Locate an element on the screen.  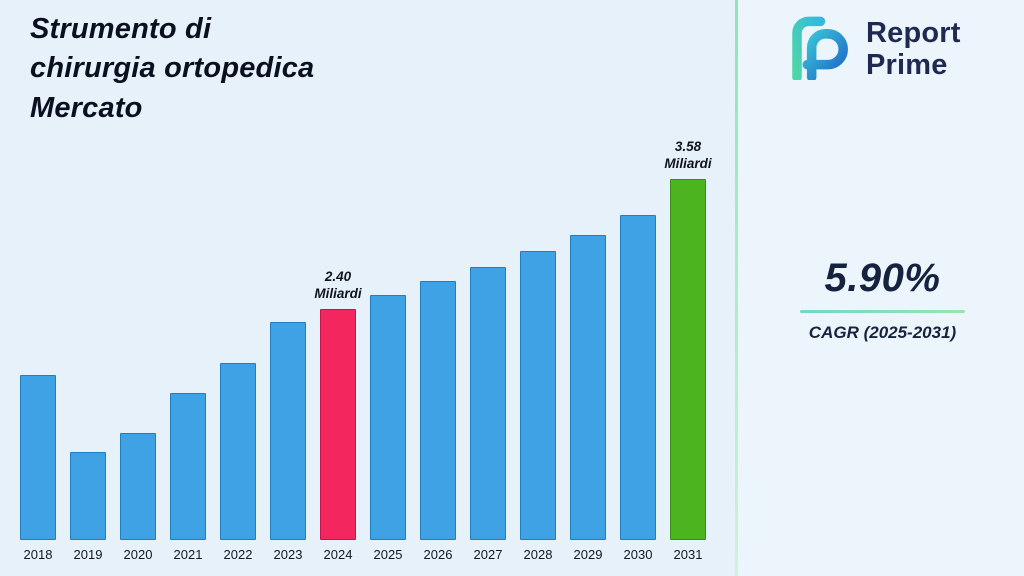
bar-2023 is located at coordinates (288, 431).